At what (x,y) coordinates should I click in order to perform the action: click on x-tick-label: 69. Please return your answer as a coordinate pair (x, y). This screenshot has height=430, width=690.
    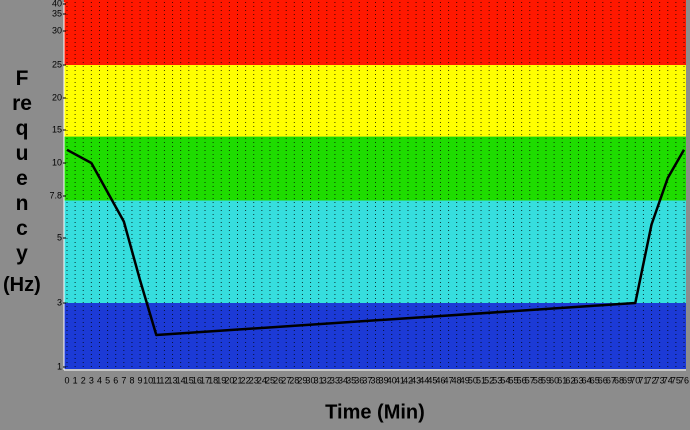
    Looking at the image, I should click on (627, 380).